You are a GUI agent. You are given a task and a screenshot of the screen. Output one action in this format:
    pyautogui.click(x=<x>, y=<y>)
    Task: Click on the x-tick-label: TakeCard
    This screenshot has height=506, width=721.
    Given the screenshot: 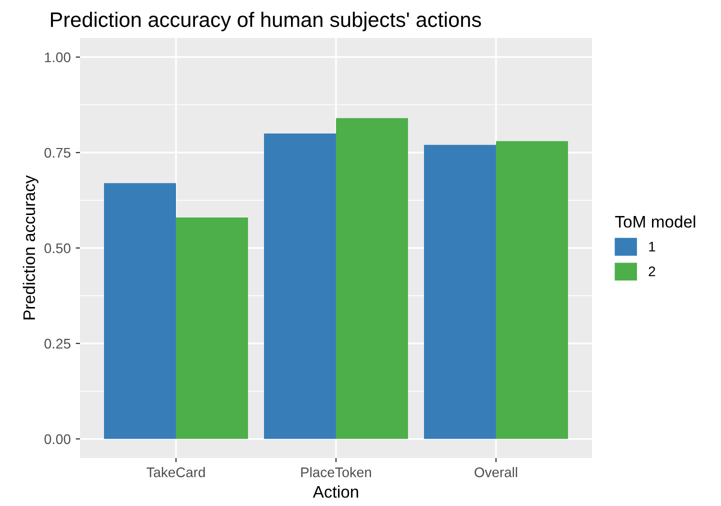 What is the action you would take?
    pyautogui.click(x=175, y=472)
    